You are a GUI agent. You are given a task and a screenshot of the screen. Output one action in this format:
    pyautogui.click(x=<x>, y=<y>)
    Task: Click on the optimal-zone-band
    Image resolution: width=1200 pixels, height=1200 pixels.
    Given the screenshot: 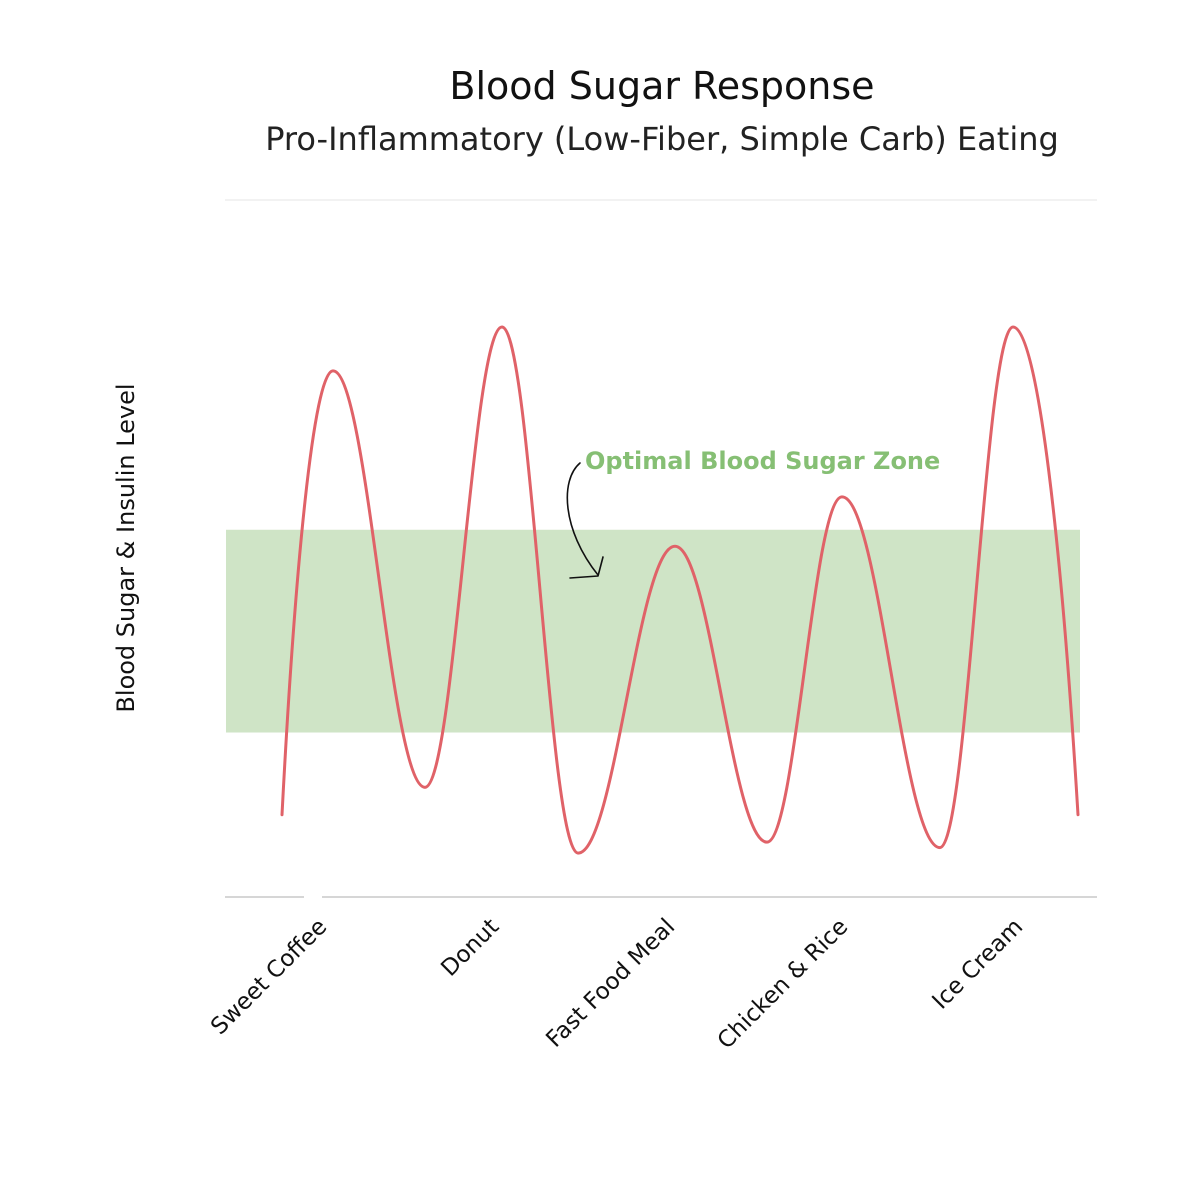 What is the action you would take?
    pyautogui.click(x=653, y=631)
    